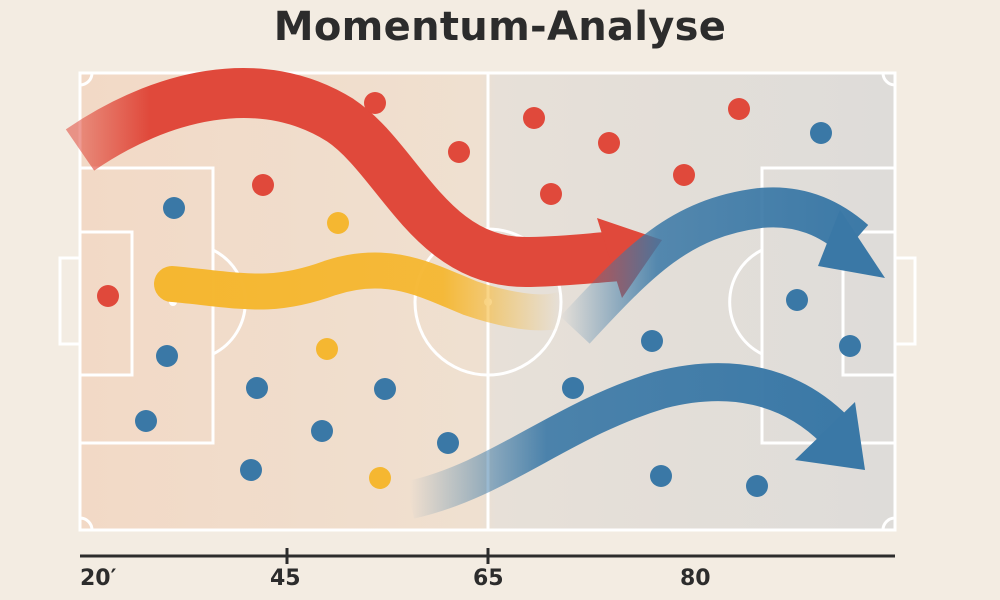  What do you see at coordinates (635, 441) in the screenshot?
I see `blue-momentum-arrow-lower` at bounding box center [635, 441].